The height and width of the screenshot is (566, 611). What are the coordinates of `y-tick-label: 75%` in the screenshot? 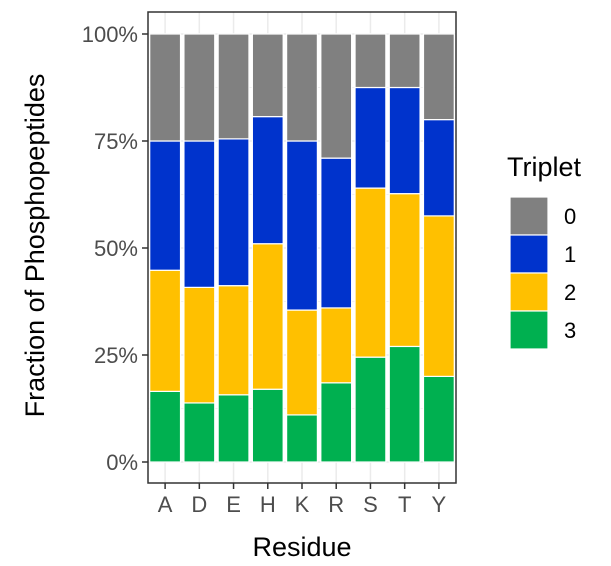 It's located at (116, 141).